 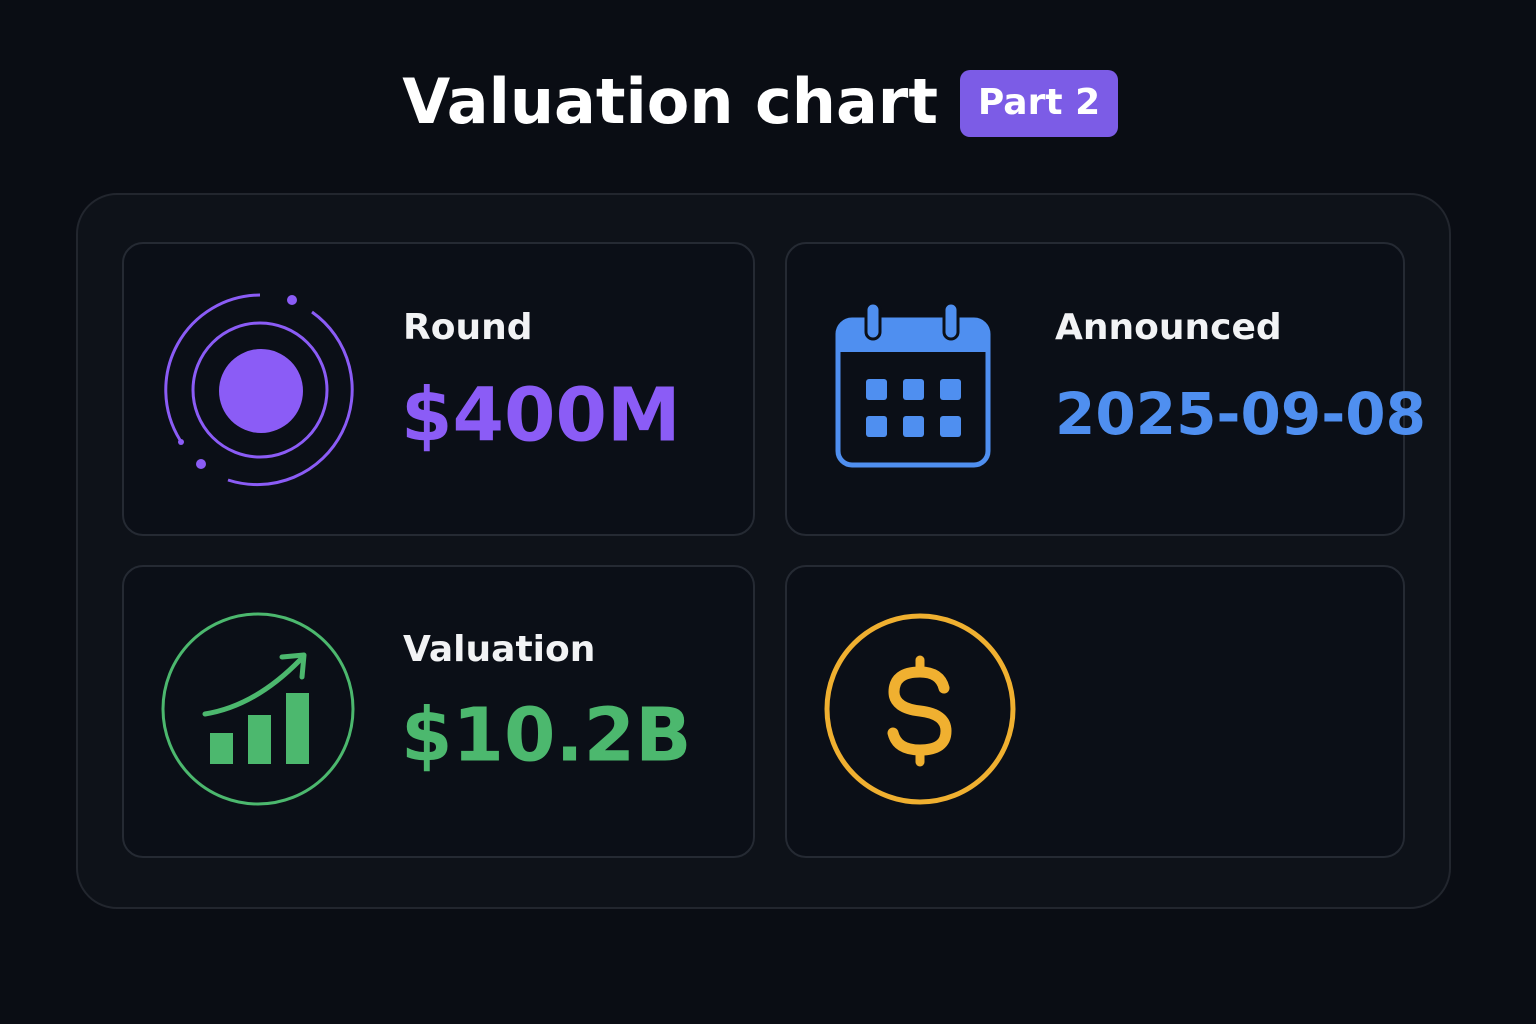 What do you see at coordinates (913, 384) in the screenshot?
I see `calendar-icon` at bounding box center [913, 384].